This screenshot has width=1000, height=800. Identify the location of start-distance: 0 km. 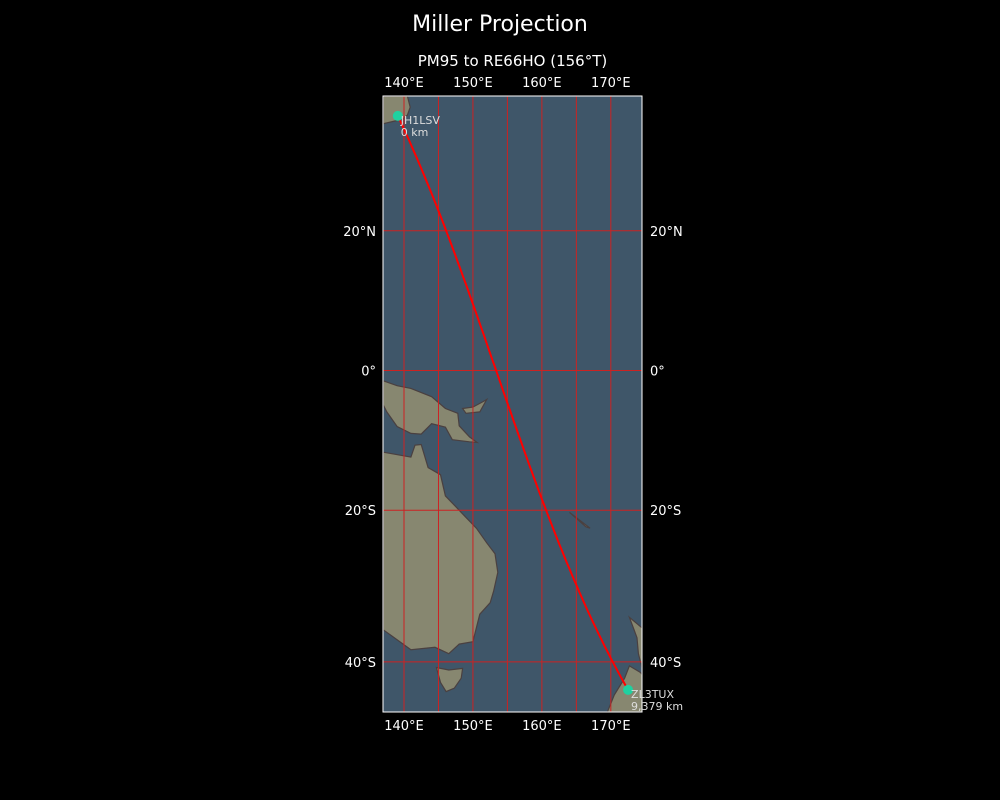
(415, 132).